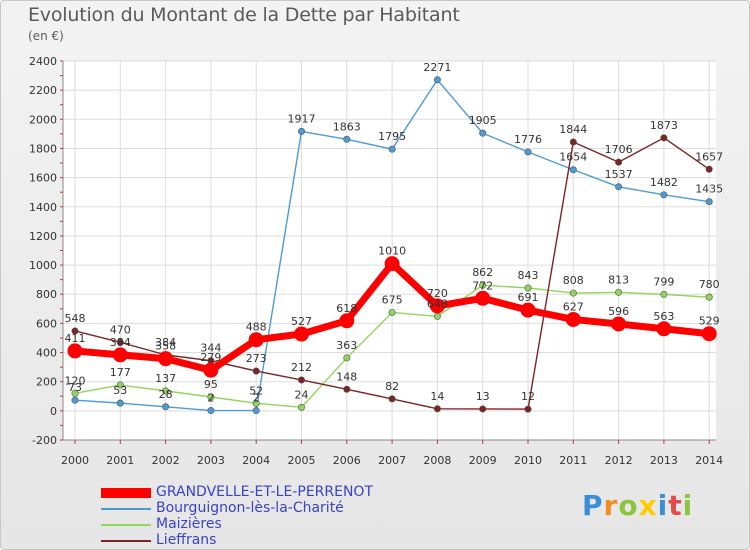 This screenshot has height=550, width=750. I want to click on data-label: 358, so click(165, 346).